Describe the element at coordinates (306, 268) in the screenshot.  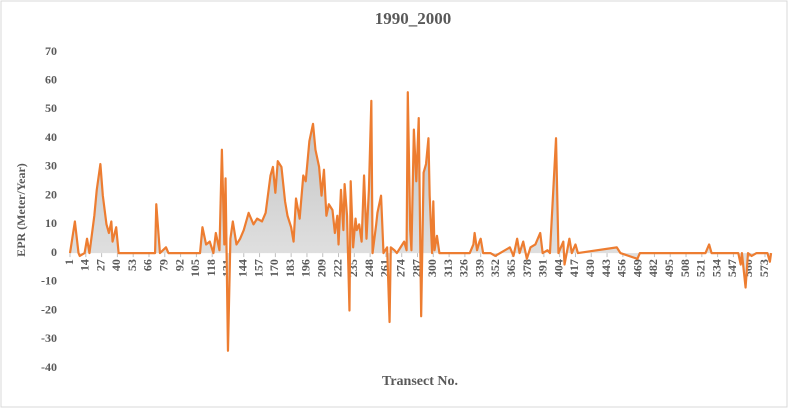
I see `x-tick-label: 196` at that location.